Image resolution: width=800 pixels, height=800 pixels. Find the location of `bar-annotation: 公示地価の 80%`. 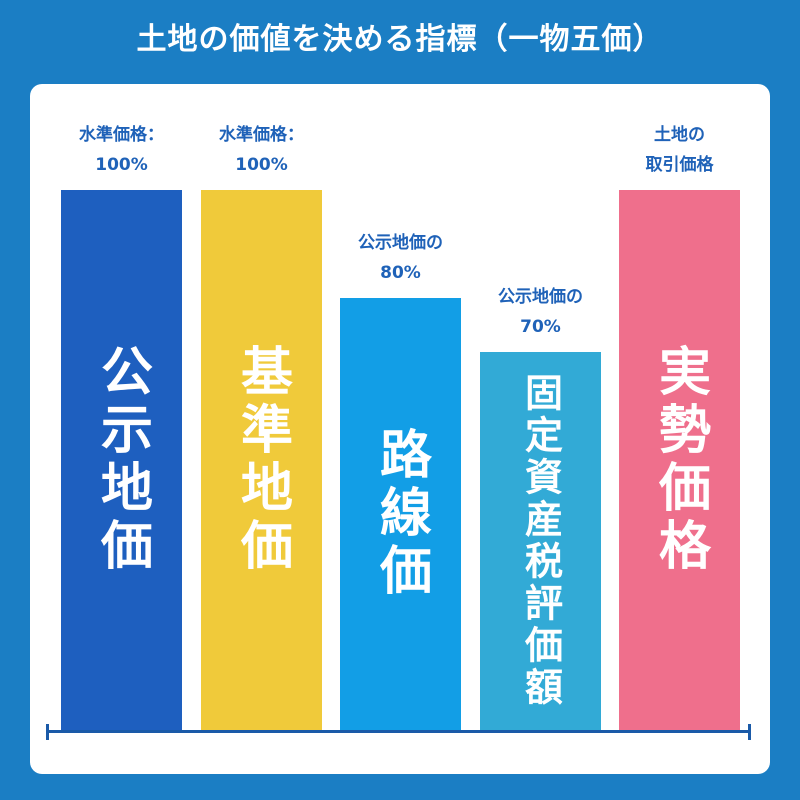

bar-annotation: 公示地価の 80% is located at coordinates (400, 258).